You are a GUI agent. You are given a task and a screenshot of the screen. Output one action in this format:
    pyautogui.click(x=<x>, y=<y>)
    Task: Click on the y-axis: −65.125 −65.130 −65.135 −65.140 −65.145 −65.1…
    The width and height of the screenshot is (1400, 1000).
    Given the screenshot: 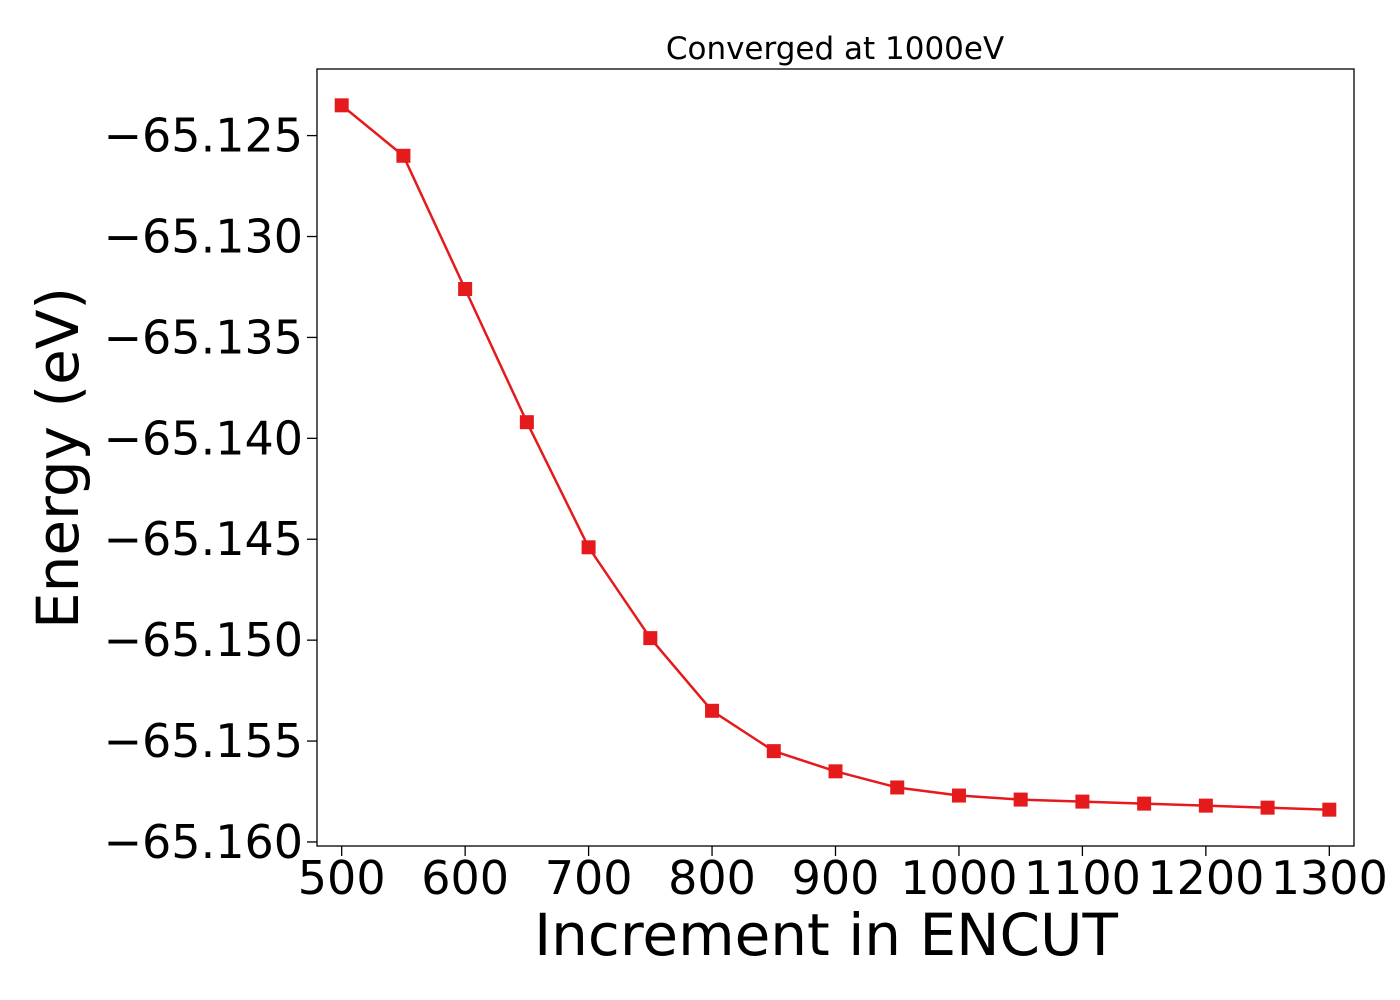 What is the action you would take?
    pyautogui.click(x=210, y=489)
    